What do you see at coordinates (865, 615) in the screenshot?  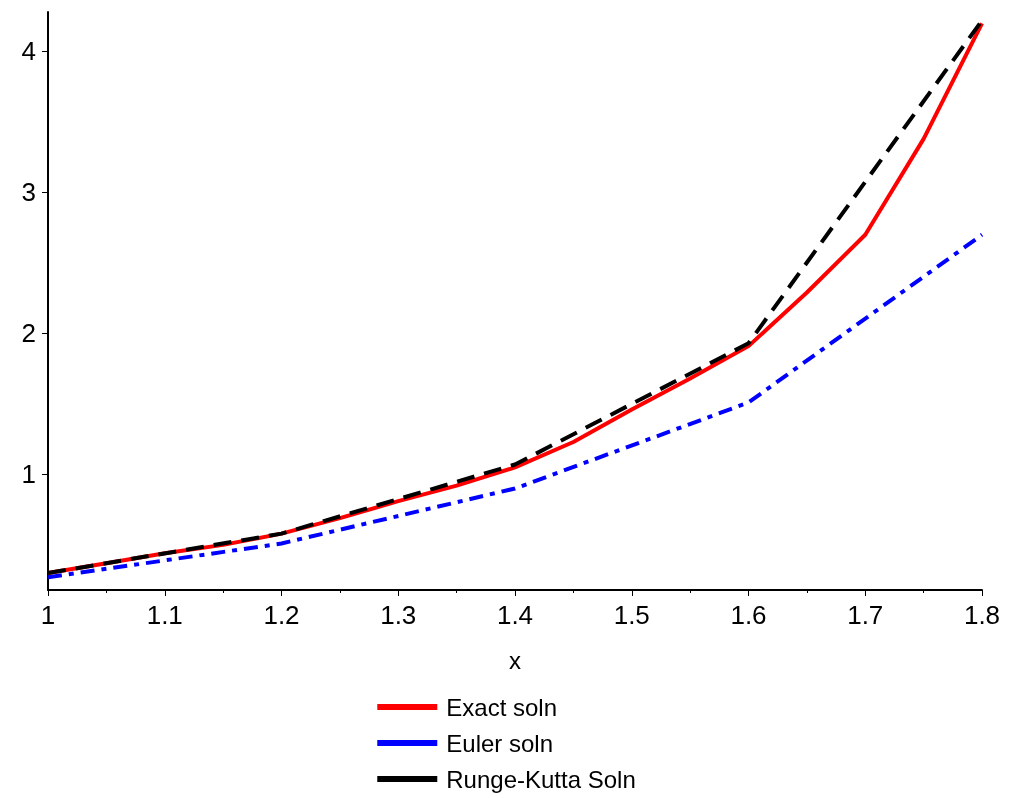 I see `x-tick-label: 1.7` at bounding box center [865, 615].